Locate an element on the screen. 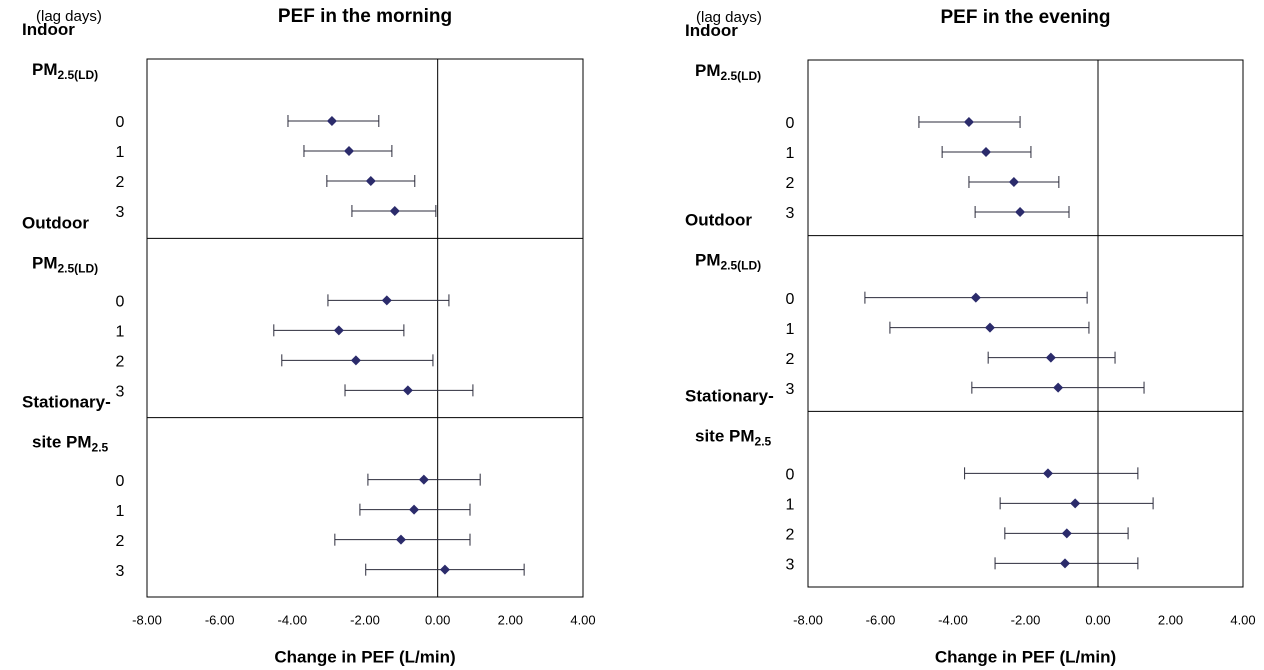  group-label-text: site PM is located at coordinates (62, 442).